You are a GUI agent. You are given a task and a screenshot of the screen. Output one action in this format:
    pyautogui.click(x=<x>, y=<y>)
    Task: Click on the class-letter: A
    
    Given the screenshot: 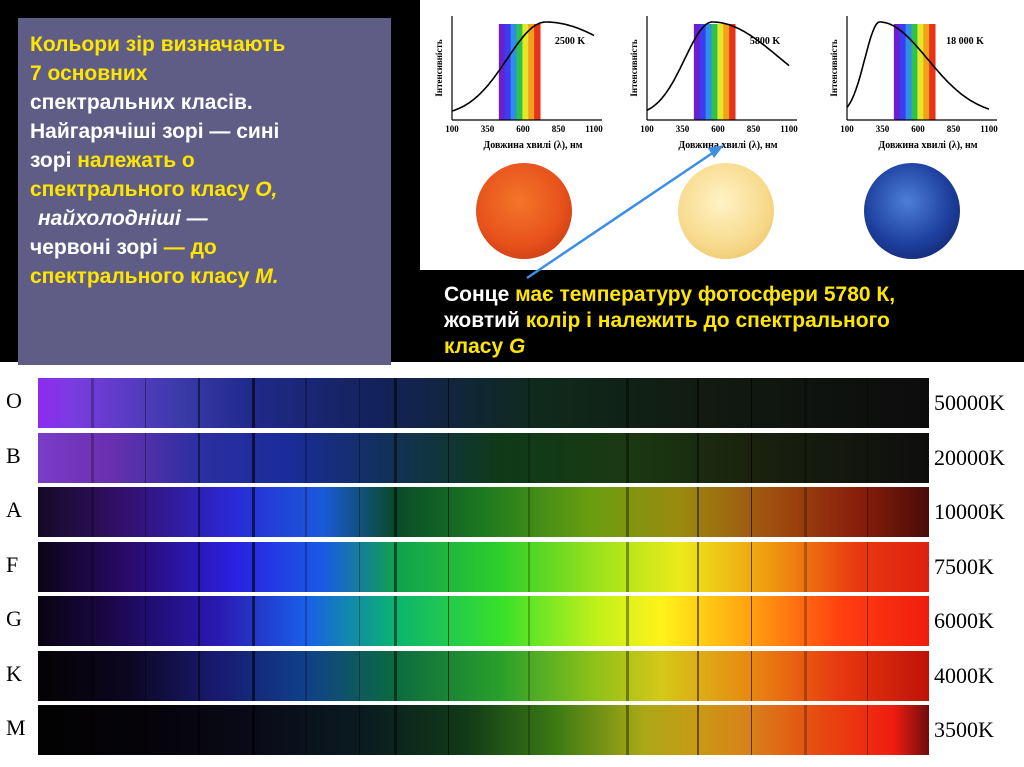 What is the action you would take?
    pyautogui.click(x=14, y=509)
    